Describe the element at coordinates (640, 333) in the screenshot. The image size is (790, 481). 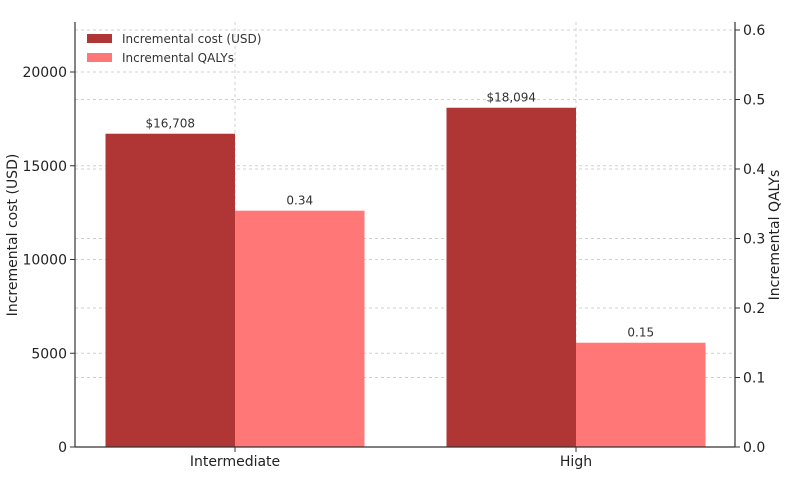
I see `data-label: 0.15` at that location.